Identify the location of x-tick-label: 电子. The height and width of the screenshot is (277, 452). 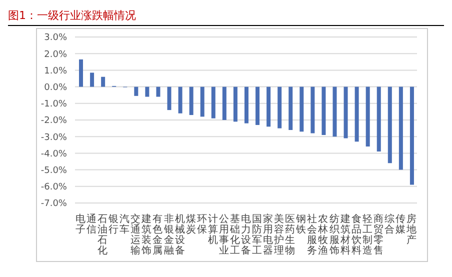
(81, 224).